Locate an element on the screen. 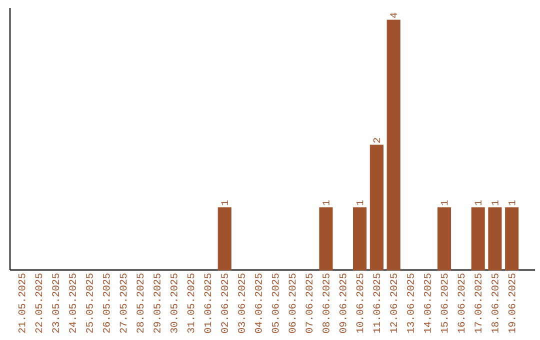 The height and width of the screenshot is (340, 540). x-tick-label: 22.05.2025 is located at coordinates (38, 303).